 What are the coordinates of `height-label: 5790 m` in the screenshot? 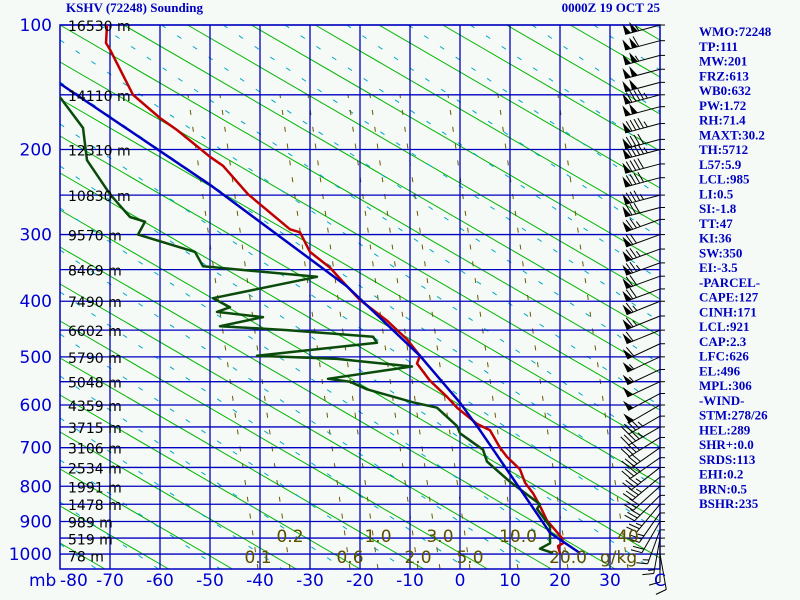 It's located at (95, 359).